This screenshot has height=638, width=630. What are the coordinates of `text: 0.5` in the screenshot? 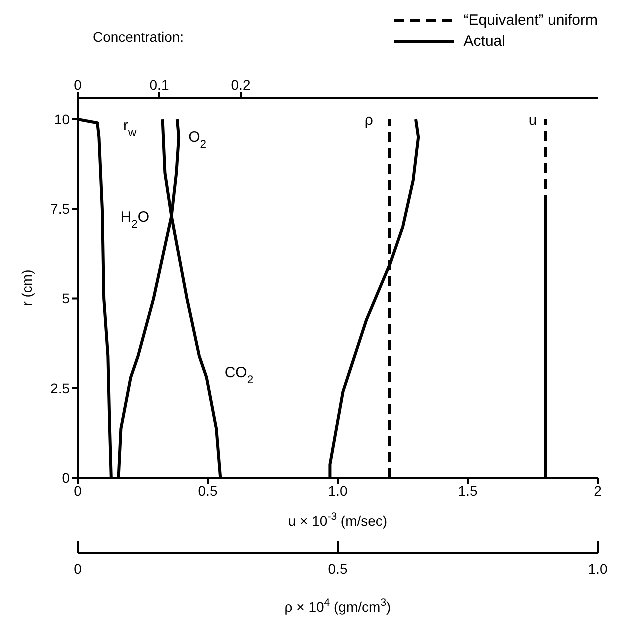 It's located at (338, 569).